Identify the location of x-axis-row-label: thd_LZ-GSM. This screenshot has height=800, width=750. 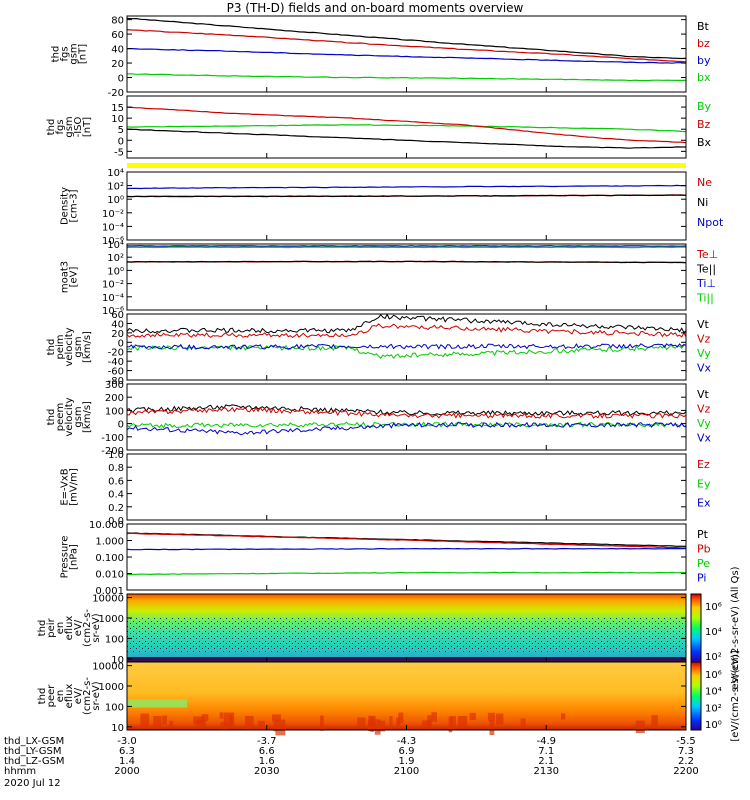
(34, 761).